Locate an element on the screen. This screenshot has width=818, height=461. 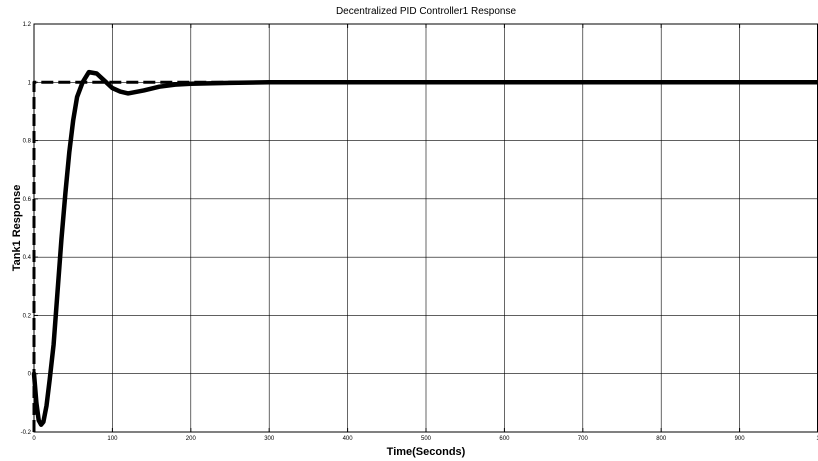
y-tick-label: 1 is located at coordinates (30, 83).